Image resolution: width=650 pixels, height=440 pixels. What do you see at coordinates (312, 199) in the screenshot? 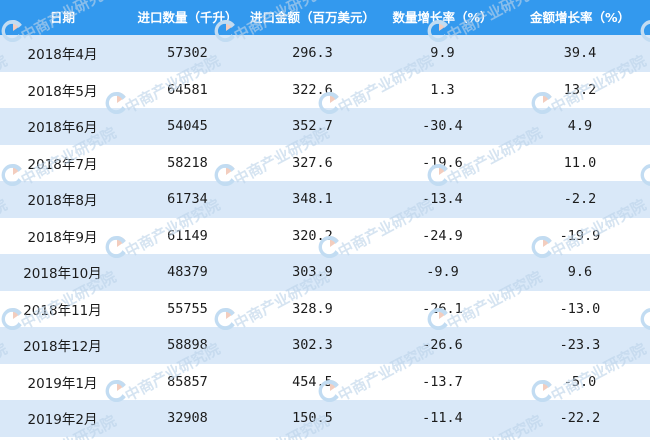
I see `cell-import_value: 348.1` at bounding box center [312, 199].